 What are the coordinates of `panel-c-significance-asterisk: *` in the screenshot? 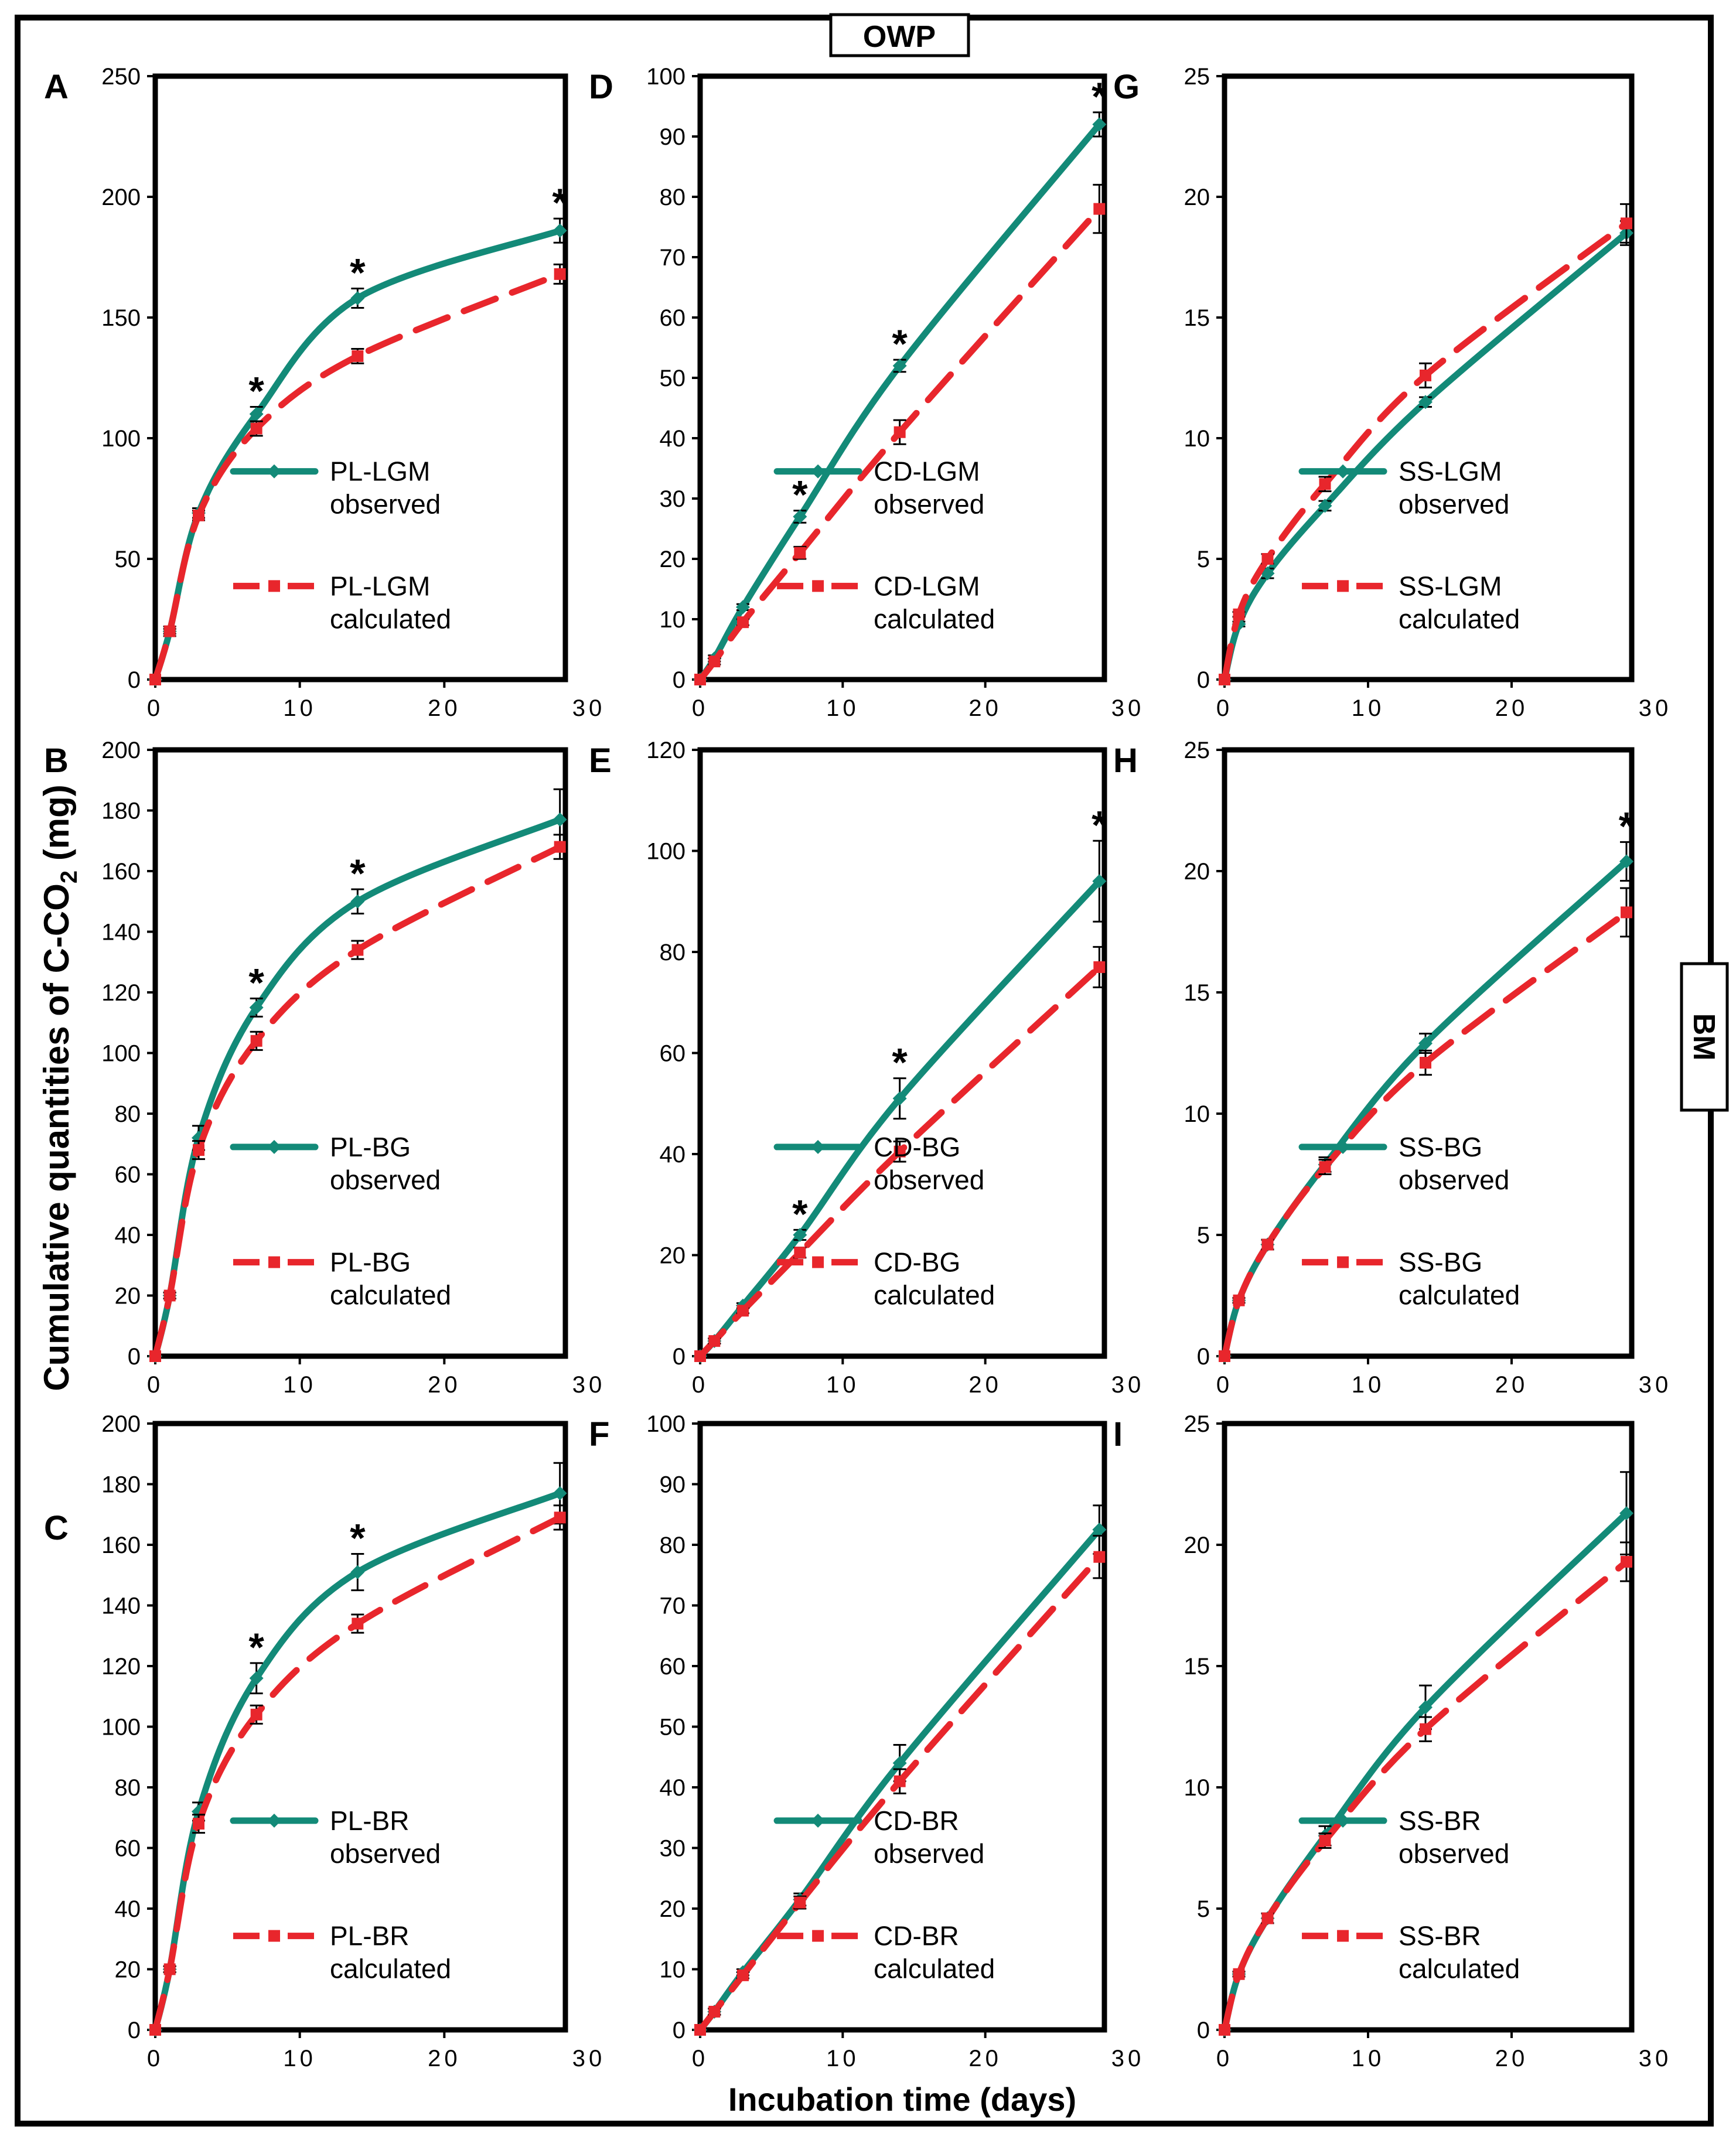 It's located at (256, 1647).